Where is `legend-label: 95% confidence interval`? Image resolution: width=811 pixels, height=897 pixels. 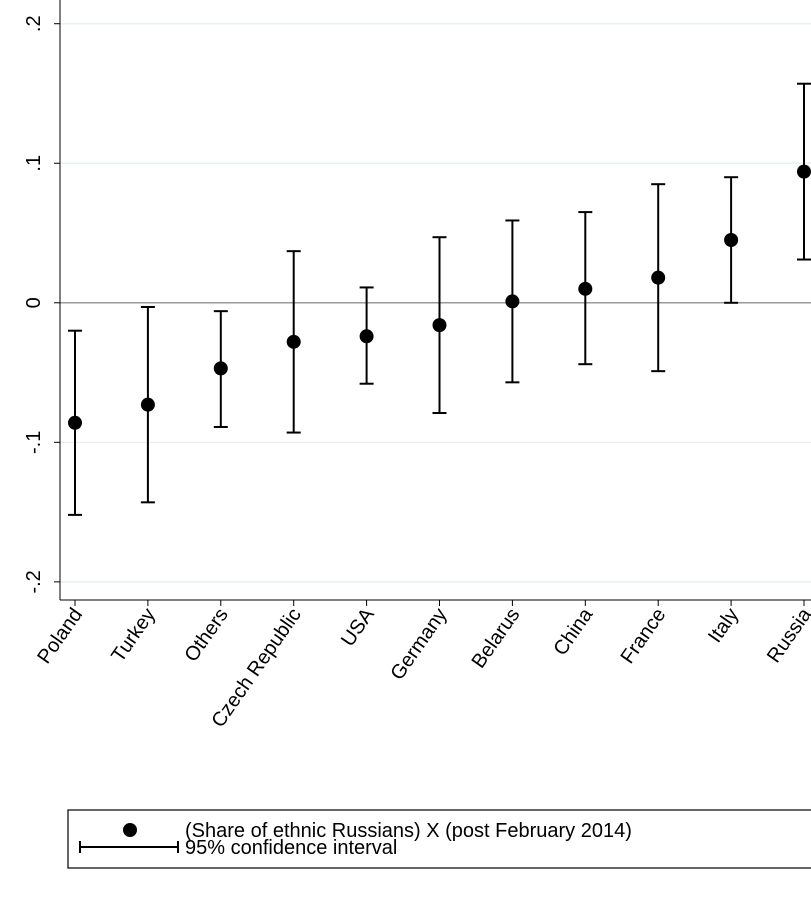
legend-label: 95% confidence interval is located at coordinates (291, 848).